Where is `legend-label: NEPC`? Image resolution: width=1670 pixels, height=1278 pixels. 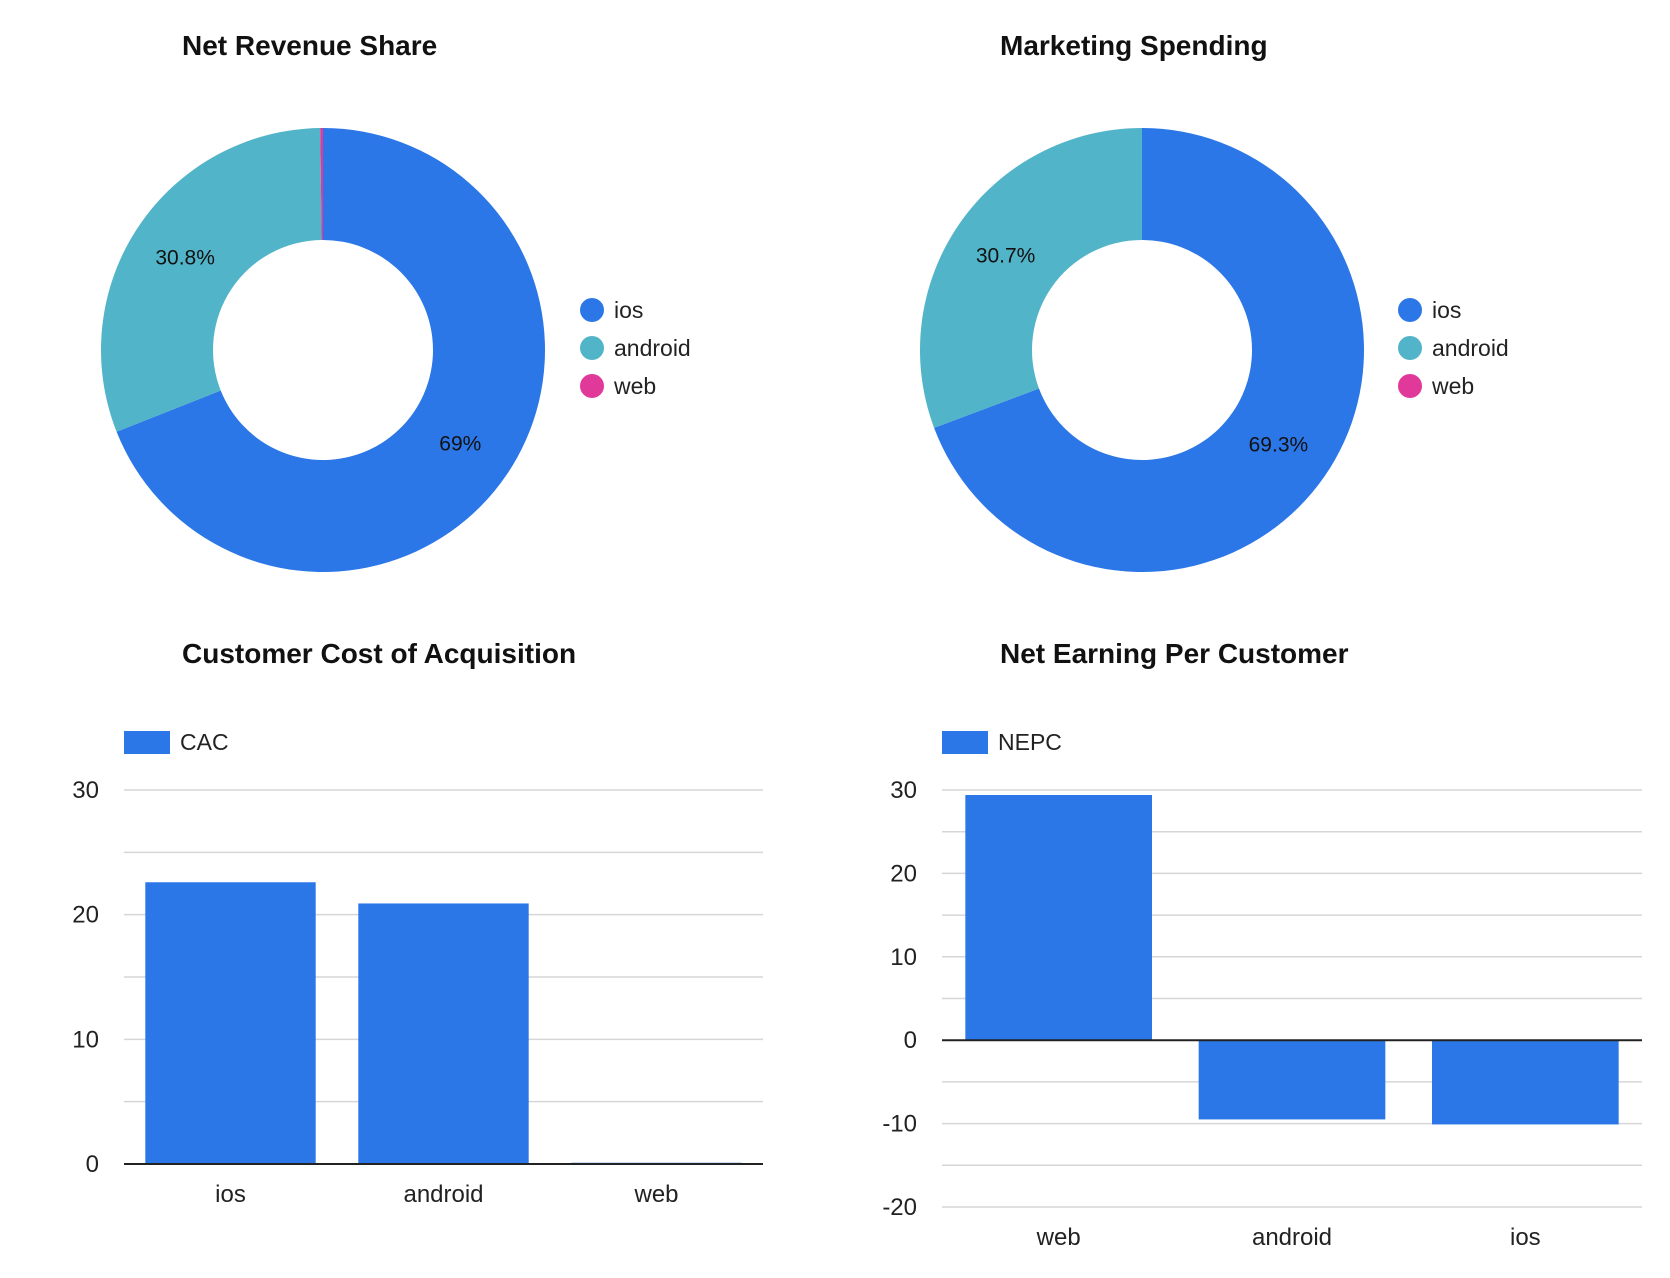 legend-label: NEPC is located at coordinates (1030, 741).